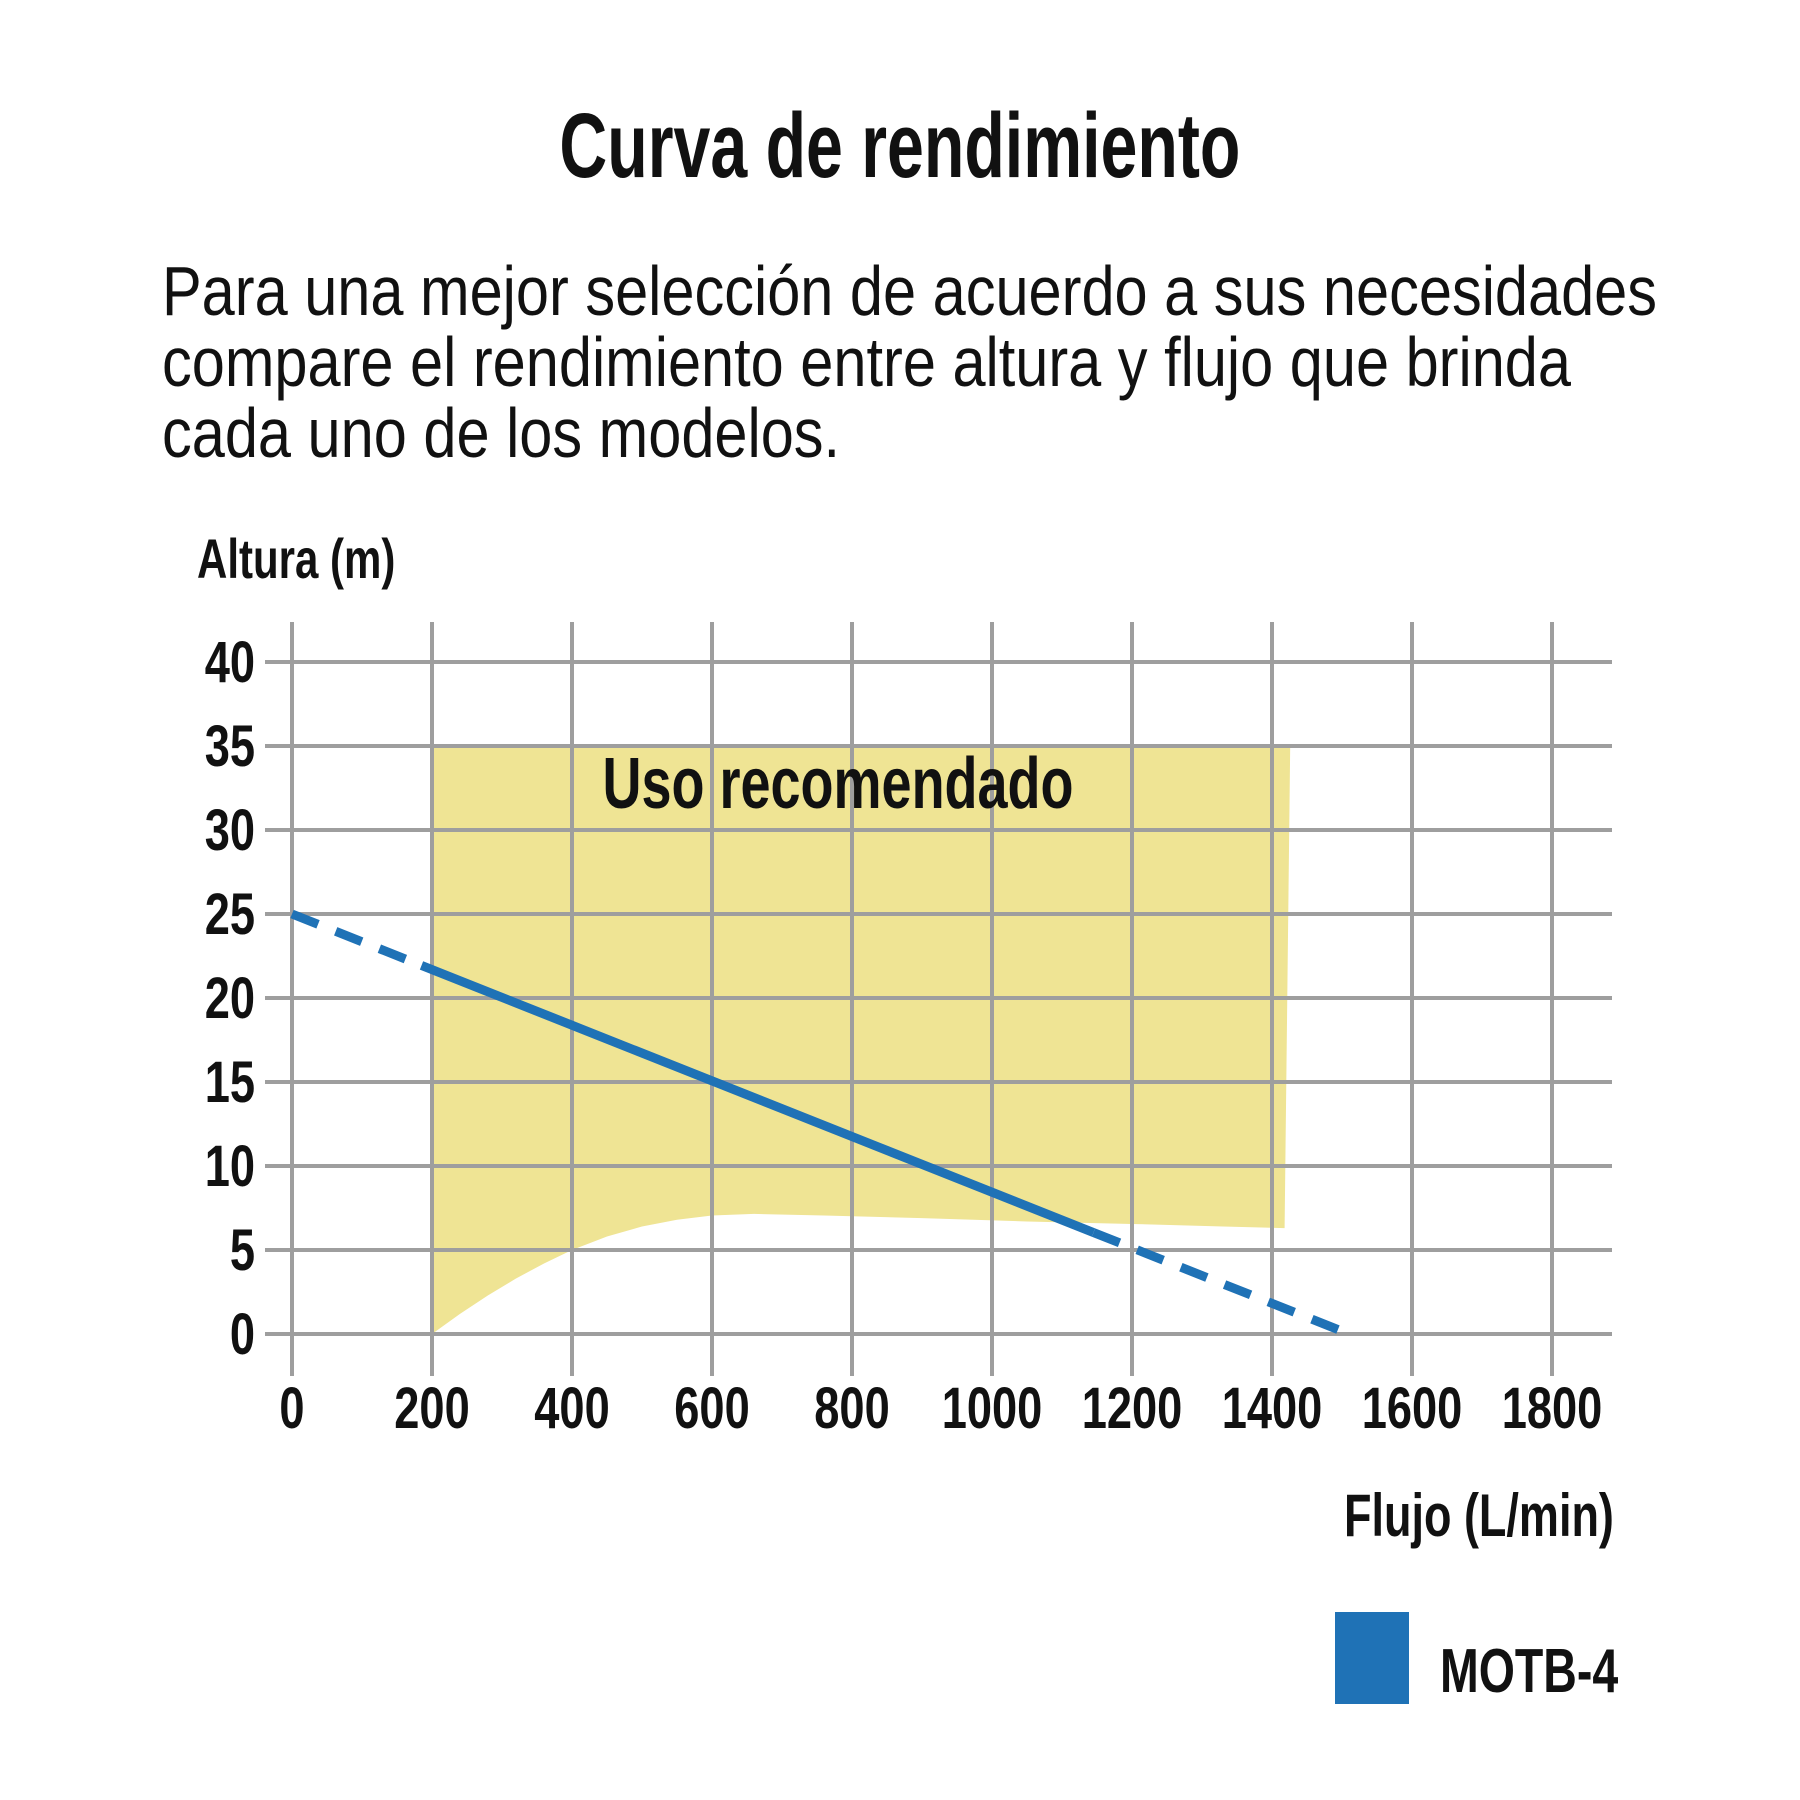 This screenshot has height=1800, width=1800. What do you see at coordinates (230, 663) in the screenshot?
I see `y-tick-label-40: 40` at bounding box center [230, 663].